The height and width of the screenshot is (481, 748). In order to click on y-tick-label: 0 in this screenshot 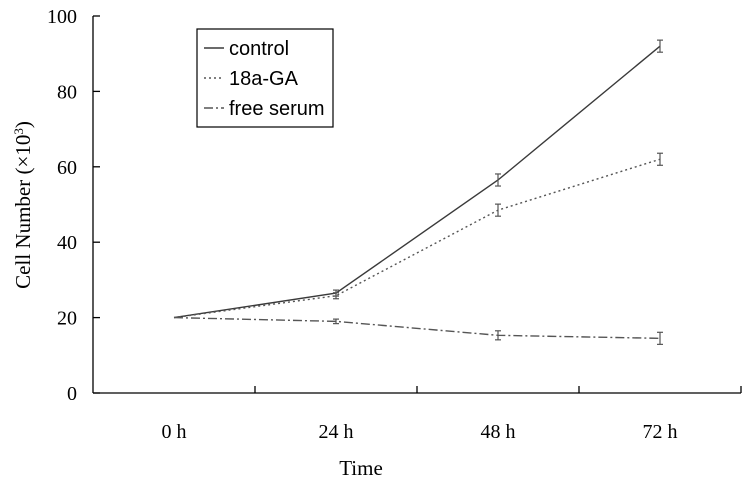, I will do `click(72, 394)`.